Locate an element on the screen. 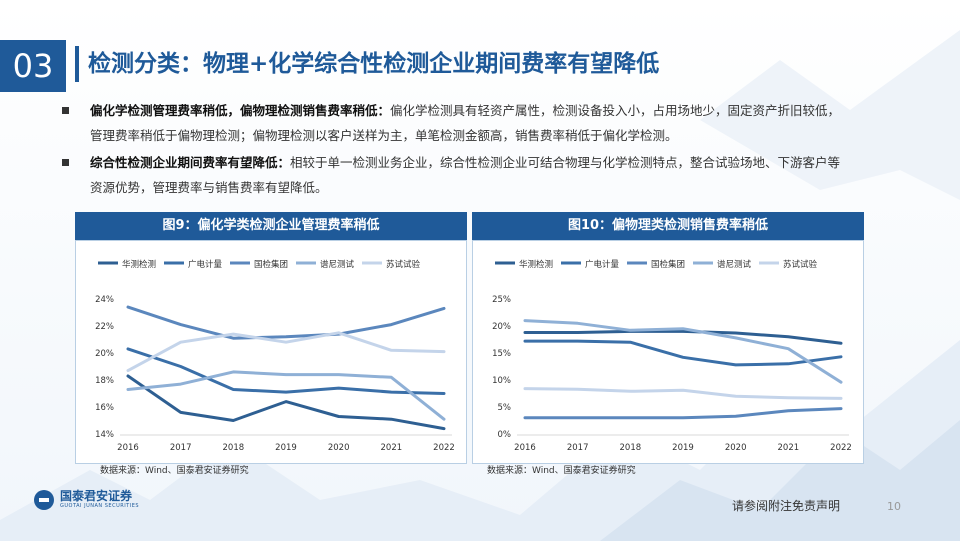 This screenshot has width=960, height=541. disclaimer-text: 请参阅附注免责声明 is located at coordinates (786, 506).